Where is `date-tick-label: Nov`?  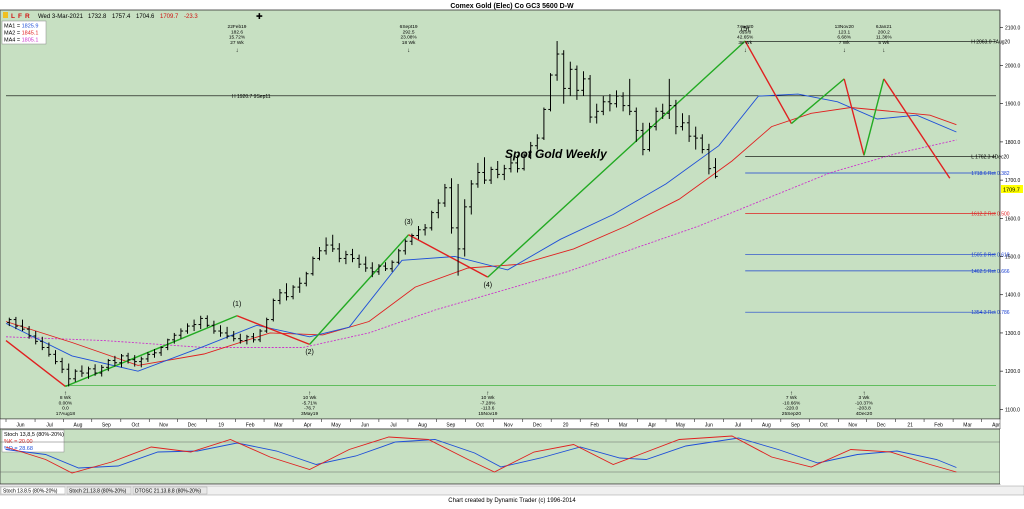
date-tick-label: Nov is located at coordinates (508, 426).